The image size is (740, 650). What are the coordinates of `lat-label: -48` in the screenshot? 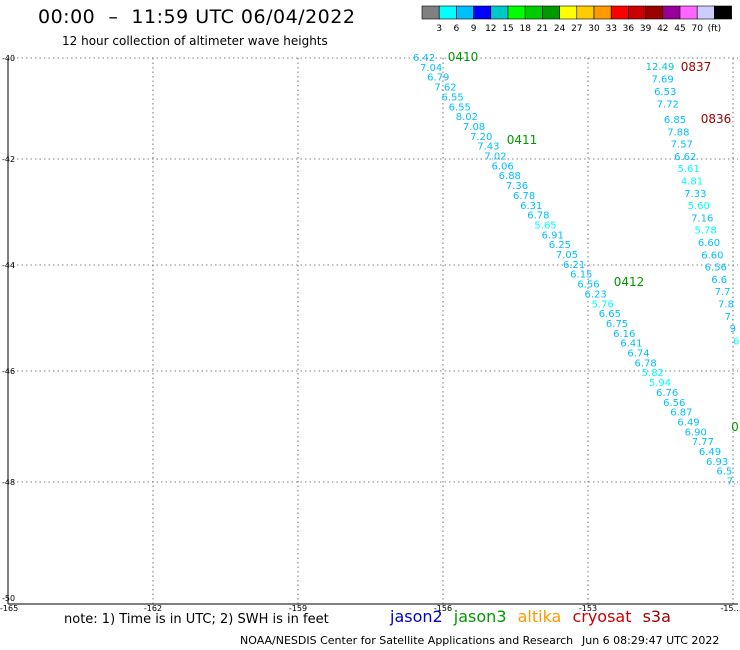 It's located at (8, 482).